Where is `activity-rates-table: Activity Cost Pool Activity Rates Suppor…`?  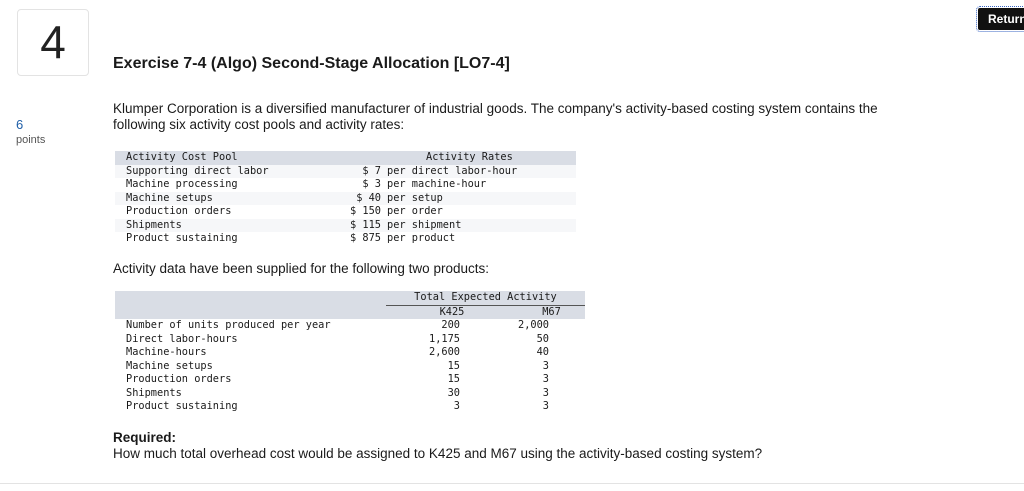 activity-rates-table: Activity Cost Pool Activity Rates Suppor… is located at coordinates (345, 198).